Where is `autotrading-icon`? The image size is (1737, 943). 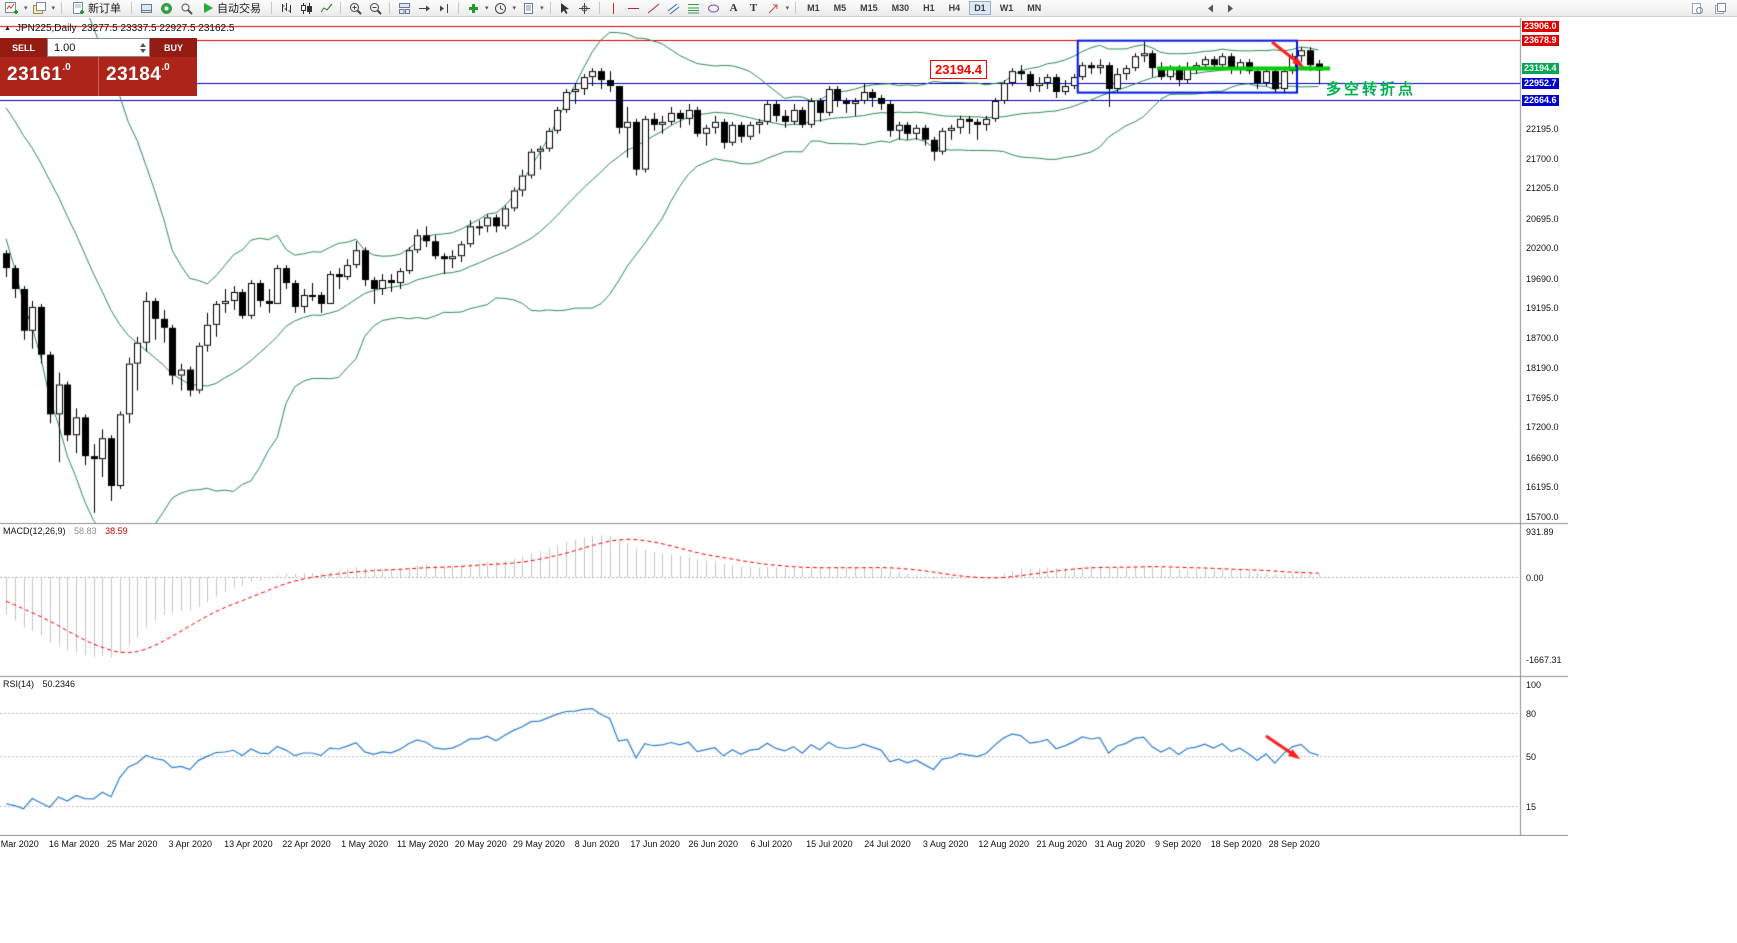
autotrading-icon is located at coordinates (209, 8).